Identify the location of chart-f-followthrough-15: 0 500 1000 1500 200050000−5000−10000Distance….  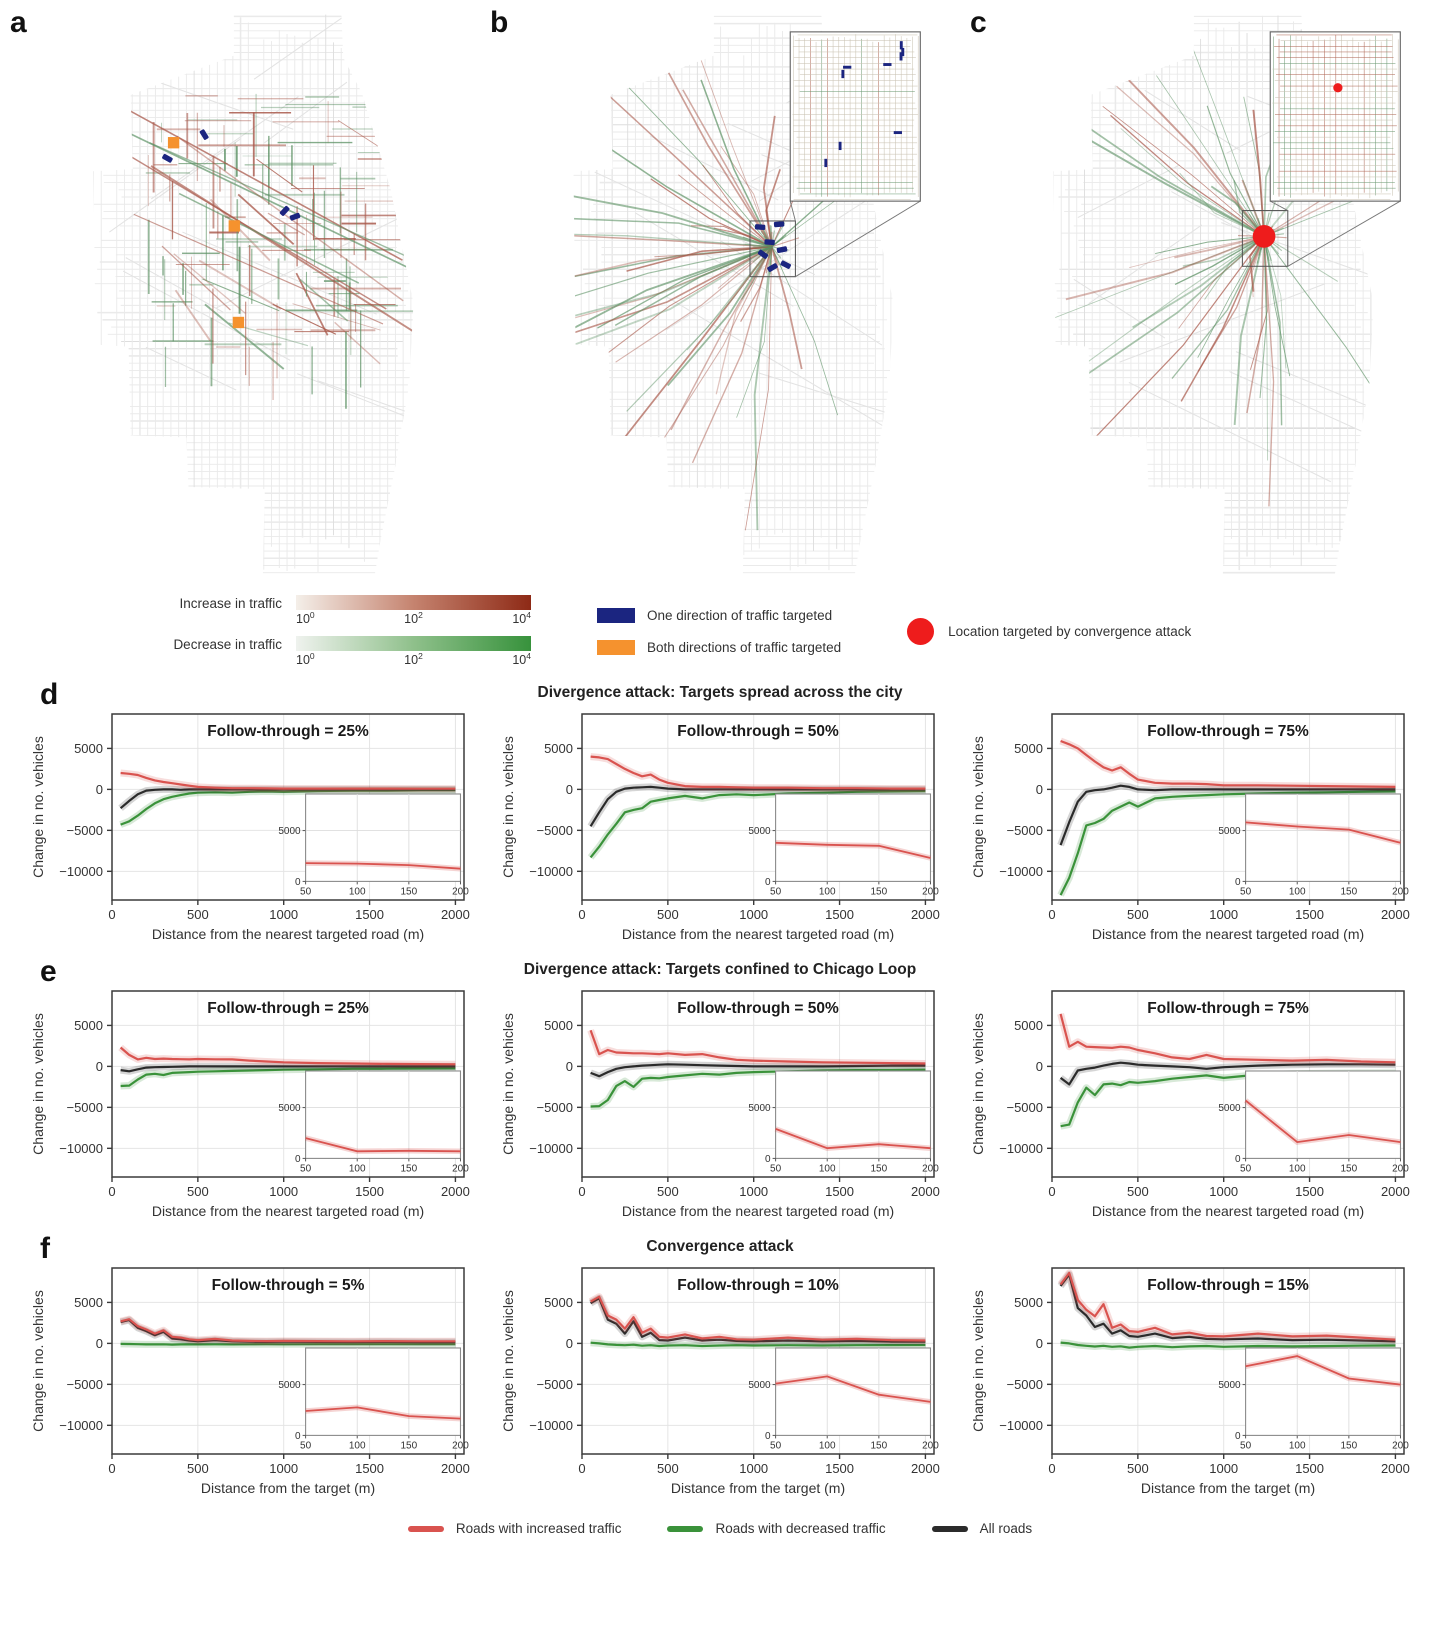
(1190, 1381).